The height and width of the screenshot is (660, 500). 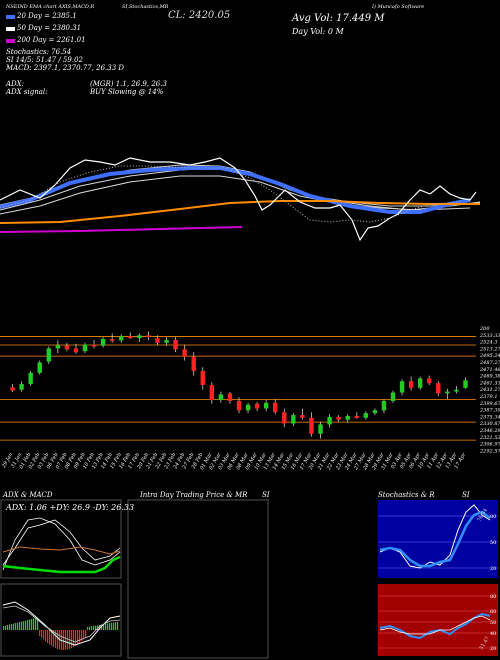 What do you see at coordinates (493, 517) in the screenshot?
I see `stochastics-tick-label: 80` at bounding box center [493, 517].